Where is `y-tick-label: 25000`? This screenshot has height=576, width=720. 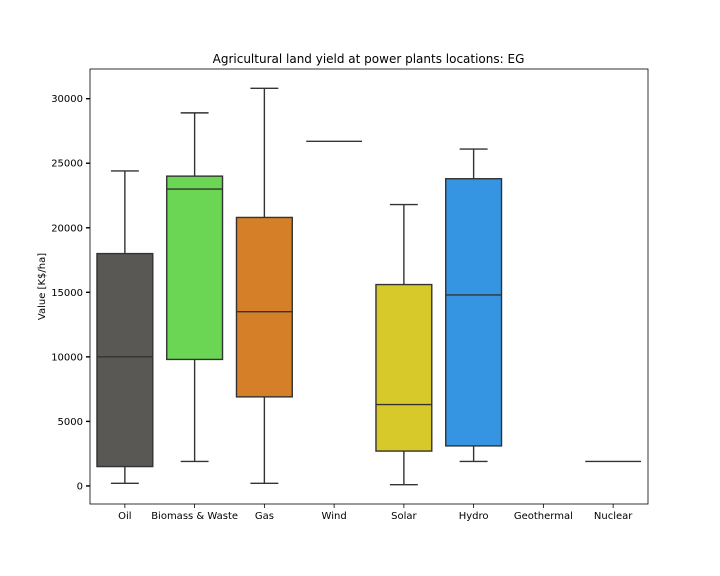
y-tick-label: 25000 is located at coordinates (67, 164).